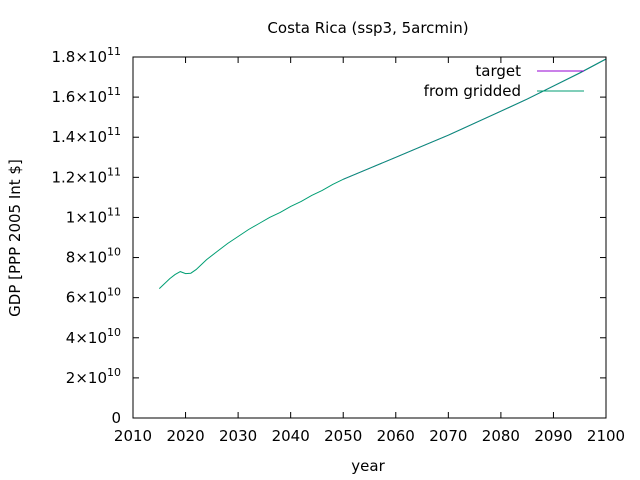 The height and width of the screenshot is (480, 640). I want to click on x-tick-label: 2070, so click(448, 436).